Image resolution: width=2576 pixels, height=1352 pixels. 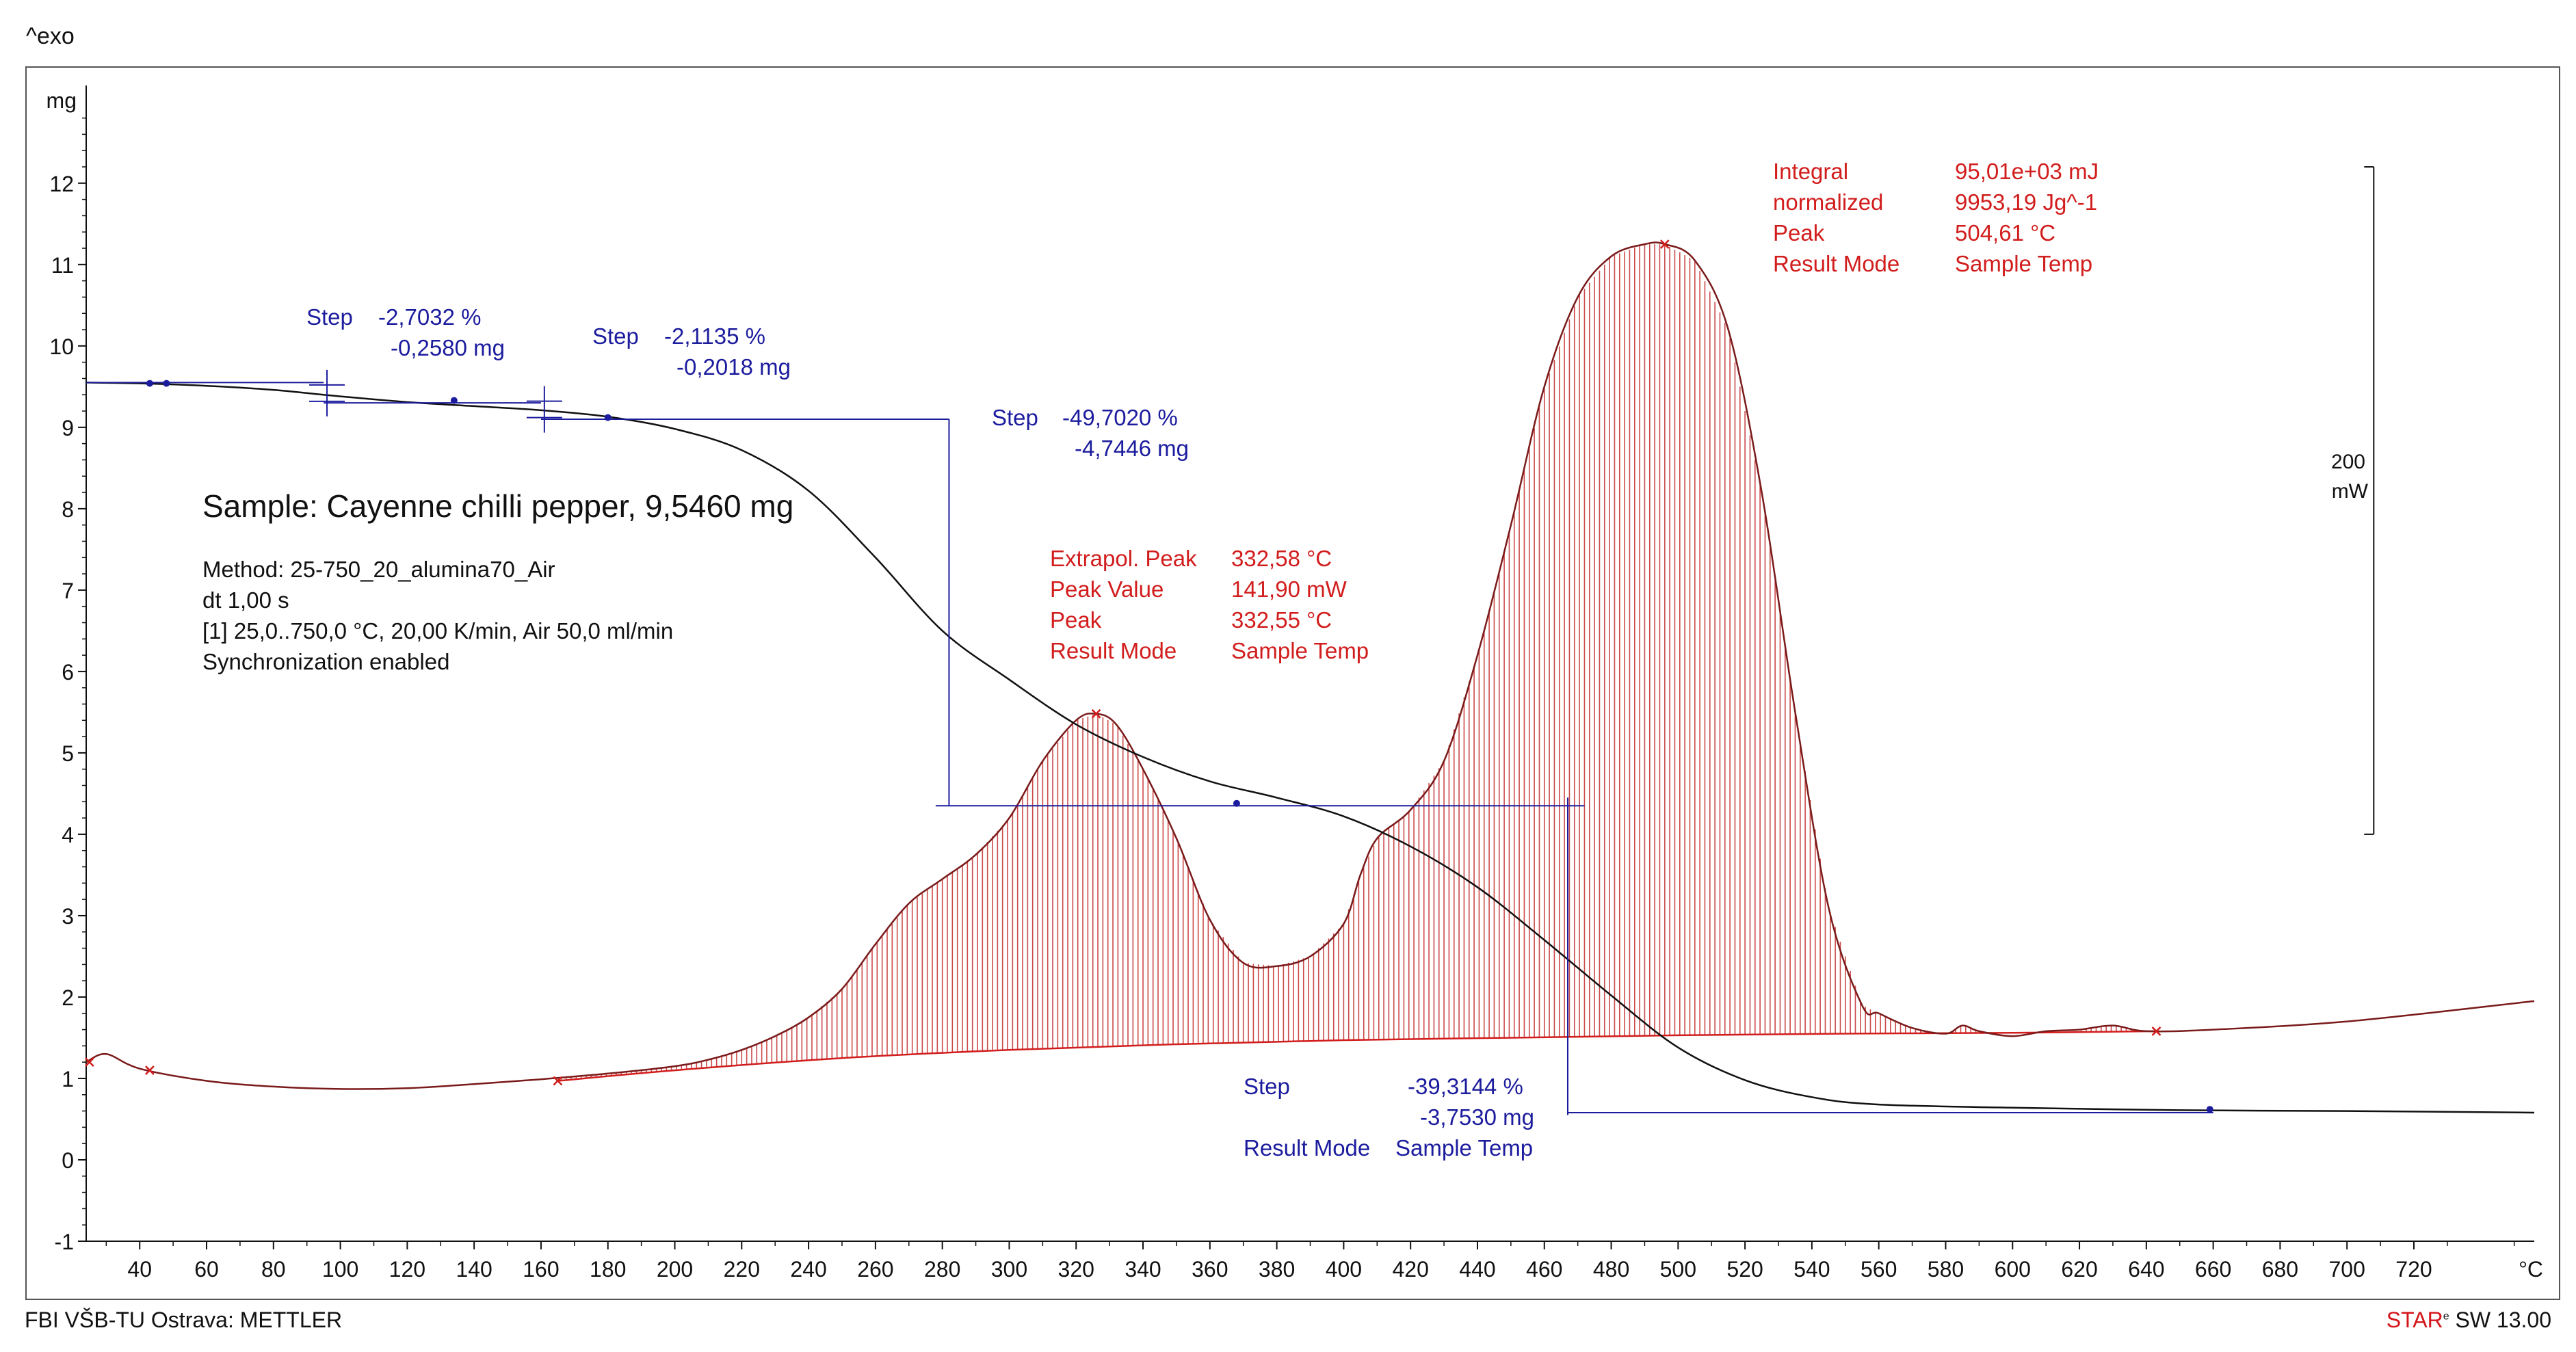 I want to click on peak-1-label-2: Peak, so click(x=1799, y=233).